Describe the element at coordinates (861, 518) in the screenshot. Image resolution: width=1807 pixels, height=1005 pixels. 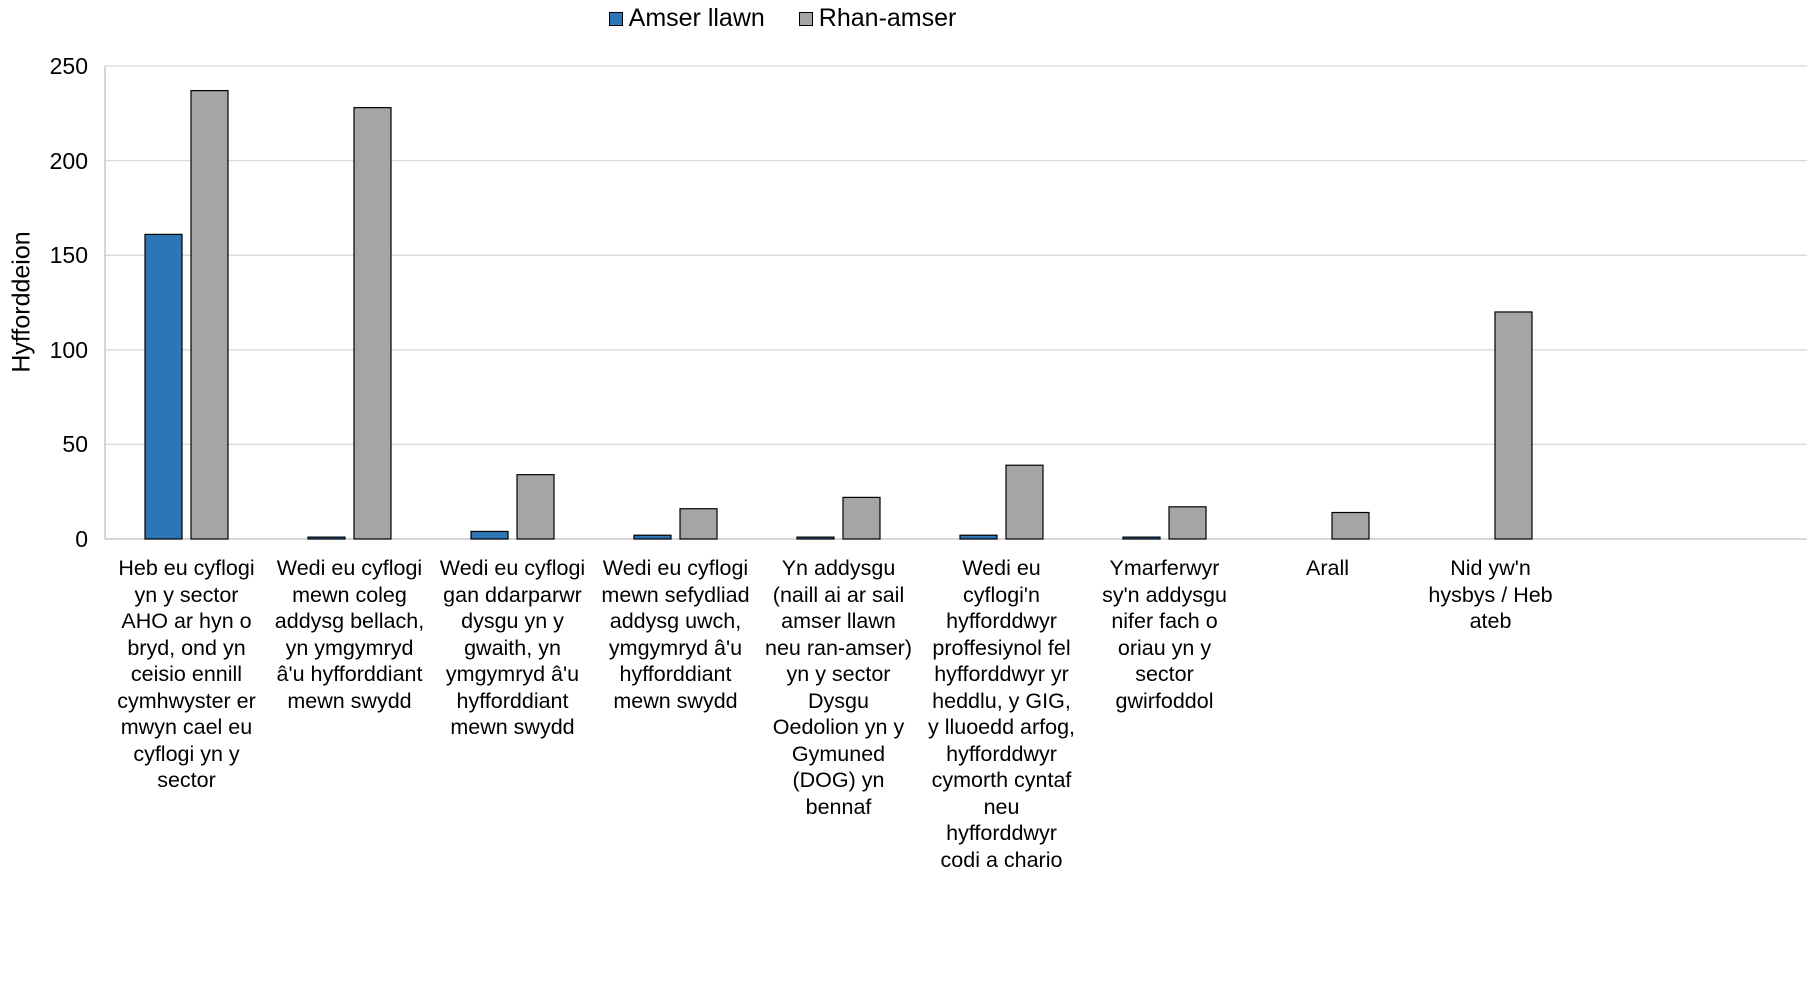
I see `bar-s1-c4` at that location.